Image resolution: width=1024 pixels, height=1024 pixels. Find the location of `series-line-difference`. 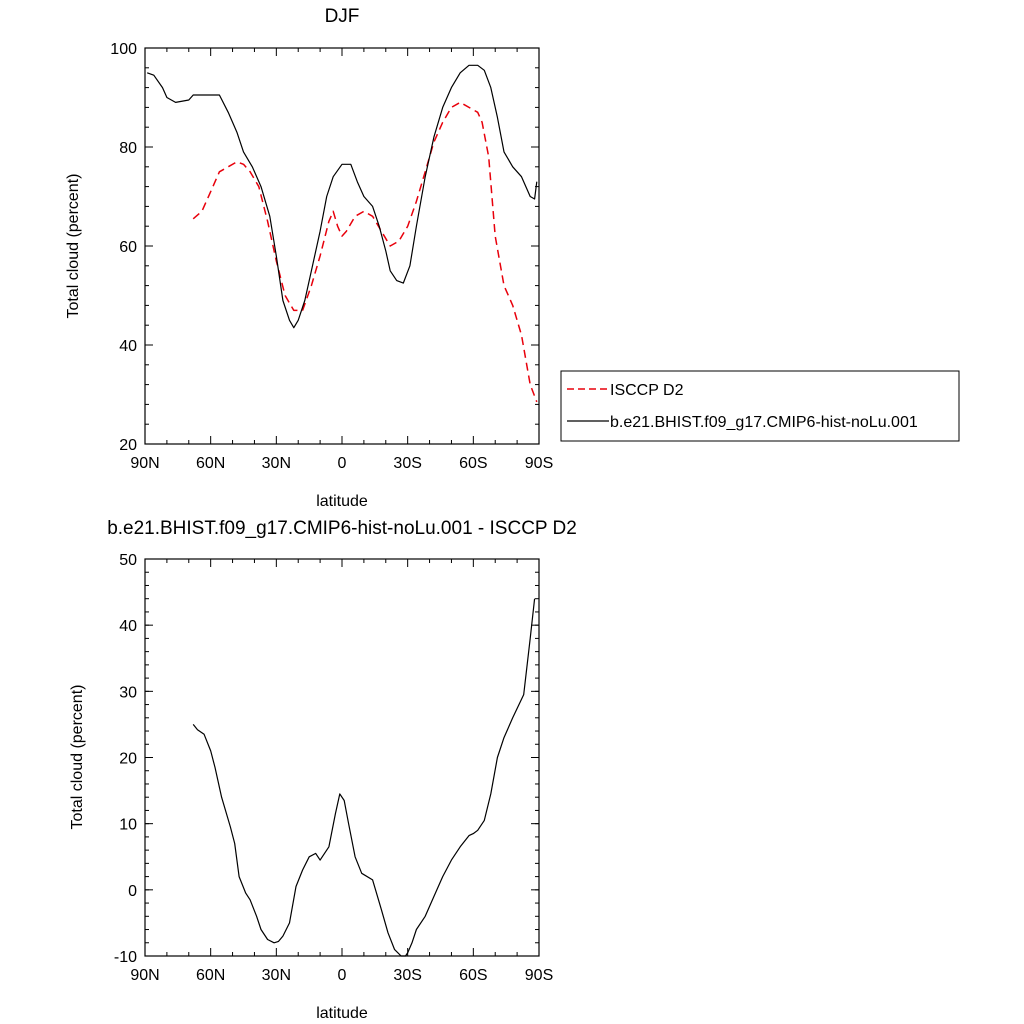

series-line-difference is located at coordinates (364, 777).